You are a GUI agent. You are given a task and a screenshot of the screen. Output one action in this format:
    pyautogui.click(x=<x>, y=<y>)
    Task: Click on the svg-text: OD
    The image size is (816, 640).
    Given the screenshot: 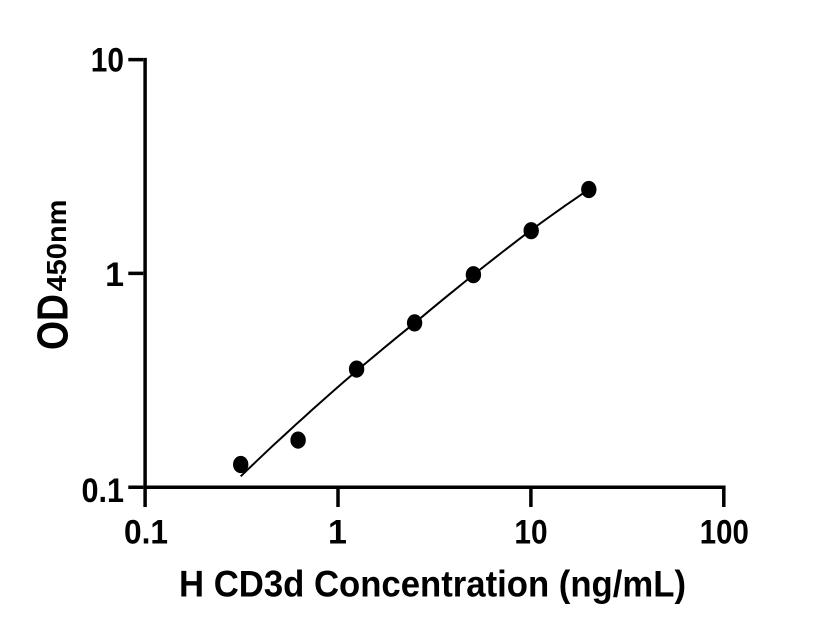 What is the action you would take?
    pyautogui.click(x=53, y=322)
    